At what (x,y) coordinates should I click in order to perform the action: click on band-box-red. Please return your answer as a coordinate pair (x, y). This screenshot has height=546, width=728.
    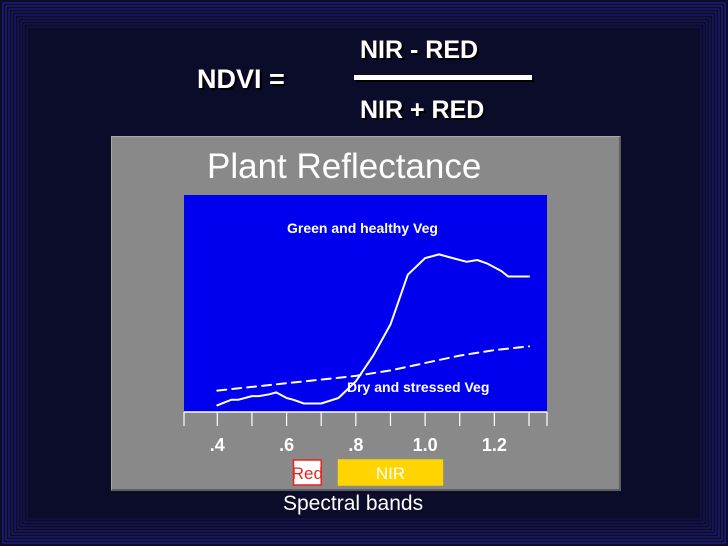
    Looking at the image, I should click on (307, 472).